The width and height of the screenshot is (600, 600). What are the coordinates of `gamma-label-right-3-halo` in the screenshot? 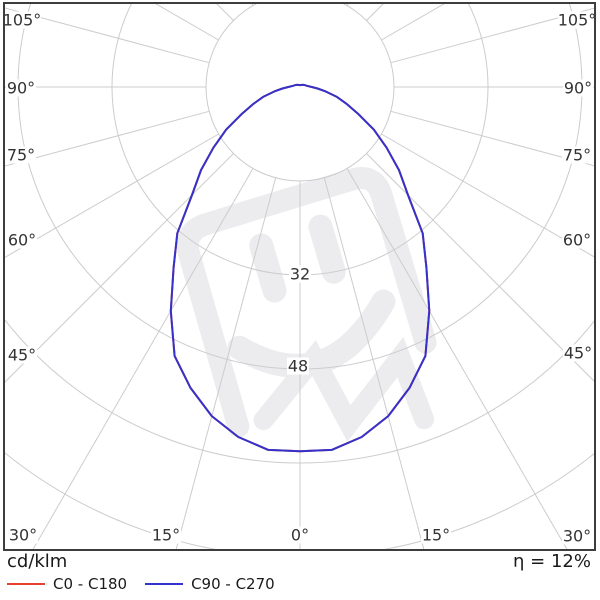 It's located at (577, 240).